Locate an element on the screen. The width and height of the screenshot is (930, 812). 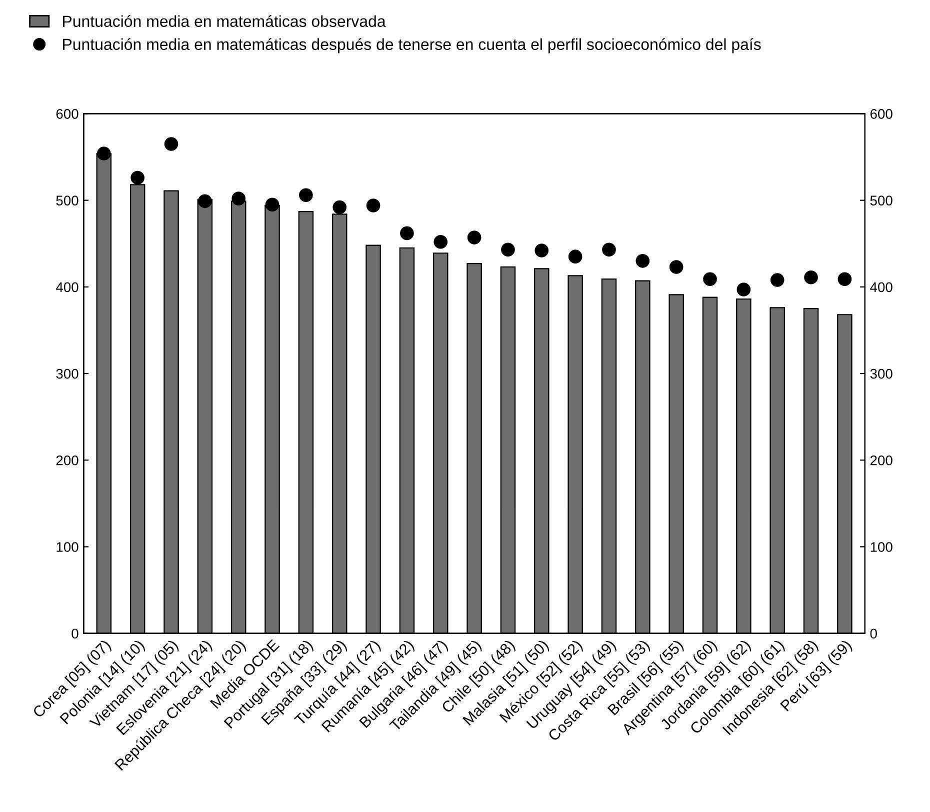
y-tick-label: 200 is located at coordinates (67, 460).